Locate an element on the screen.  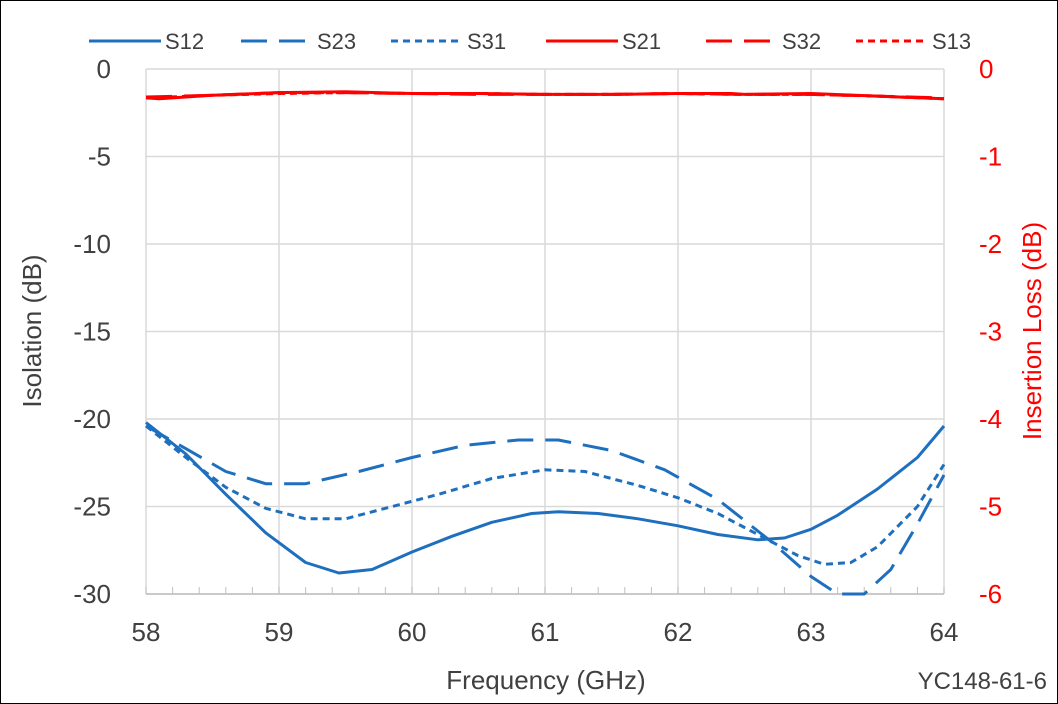
y2-tick-label: -1 is located at coordinates (990, 157).